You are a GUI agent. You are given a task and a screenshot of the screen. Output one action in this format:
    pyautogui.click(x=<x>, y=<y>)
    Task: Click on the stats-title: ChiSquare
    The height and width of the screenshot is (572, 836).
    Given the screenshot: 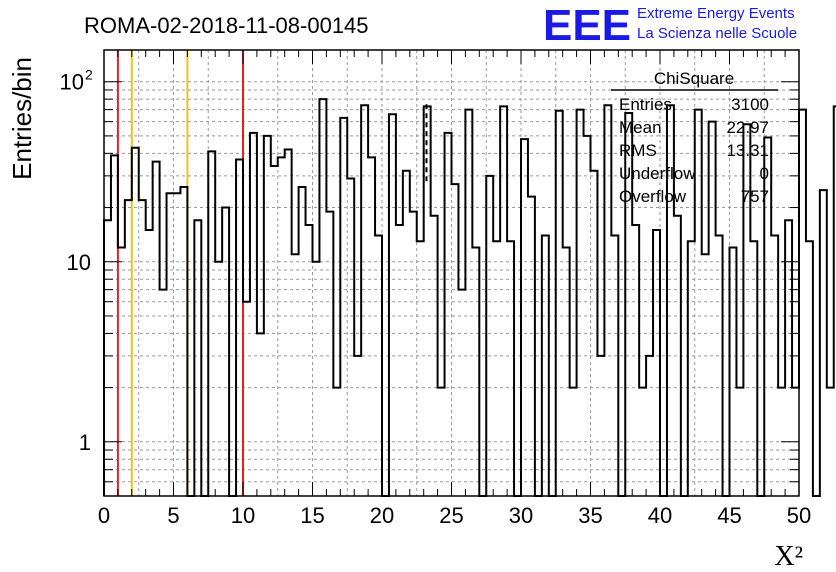 What is the action you would take?
    pyautogui.click(x=694, y=78)
    